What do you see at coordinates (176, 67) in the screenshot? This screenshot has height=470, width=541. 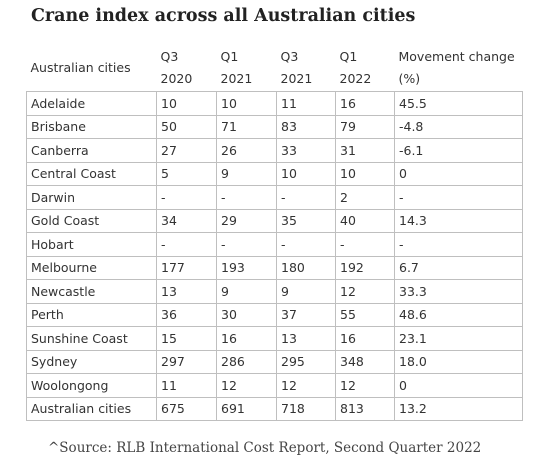 I see `header-cell-q3-2020: Q3 2020` at bounding box center [176, 67].